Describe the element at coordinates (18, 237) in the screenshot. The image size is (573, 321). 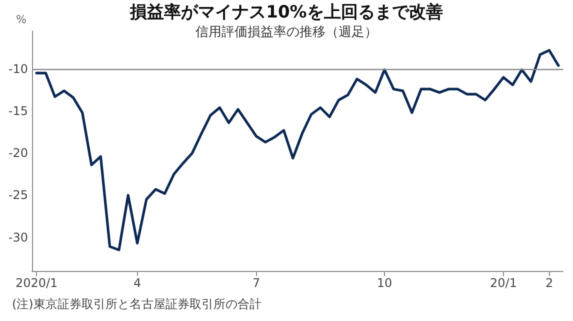
I see `y-tick-label: -30` at that location.